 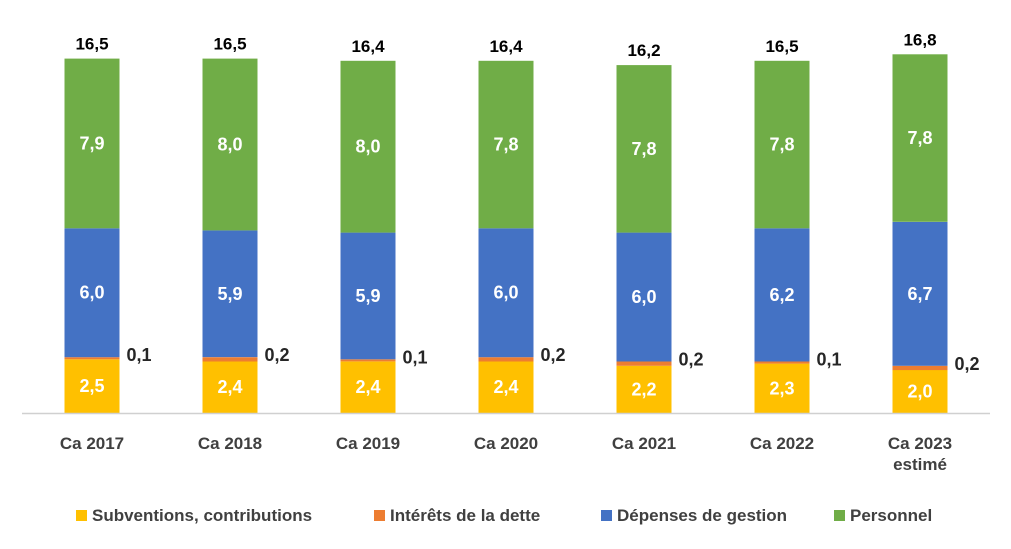 What do you see at coordinates (643, 50) in the screenshot?
I see `total-label-5: 16,2` at bounding box center [643, 50].